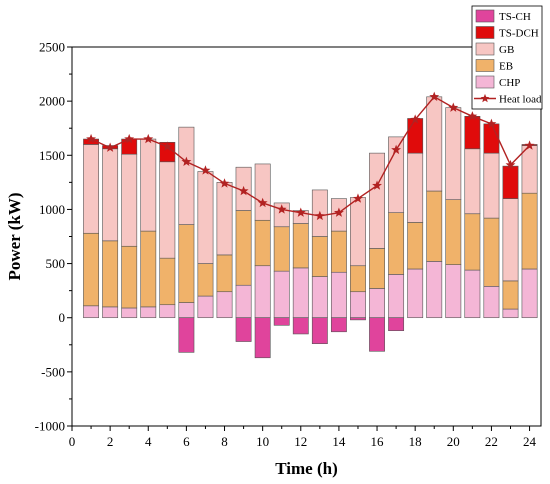 This screenshot has height=484, width=550. I want to click on heat-load-point-h1, so click(91, 138).